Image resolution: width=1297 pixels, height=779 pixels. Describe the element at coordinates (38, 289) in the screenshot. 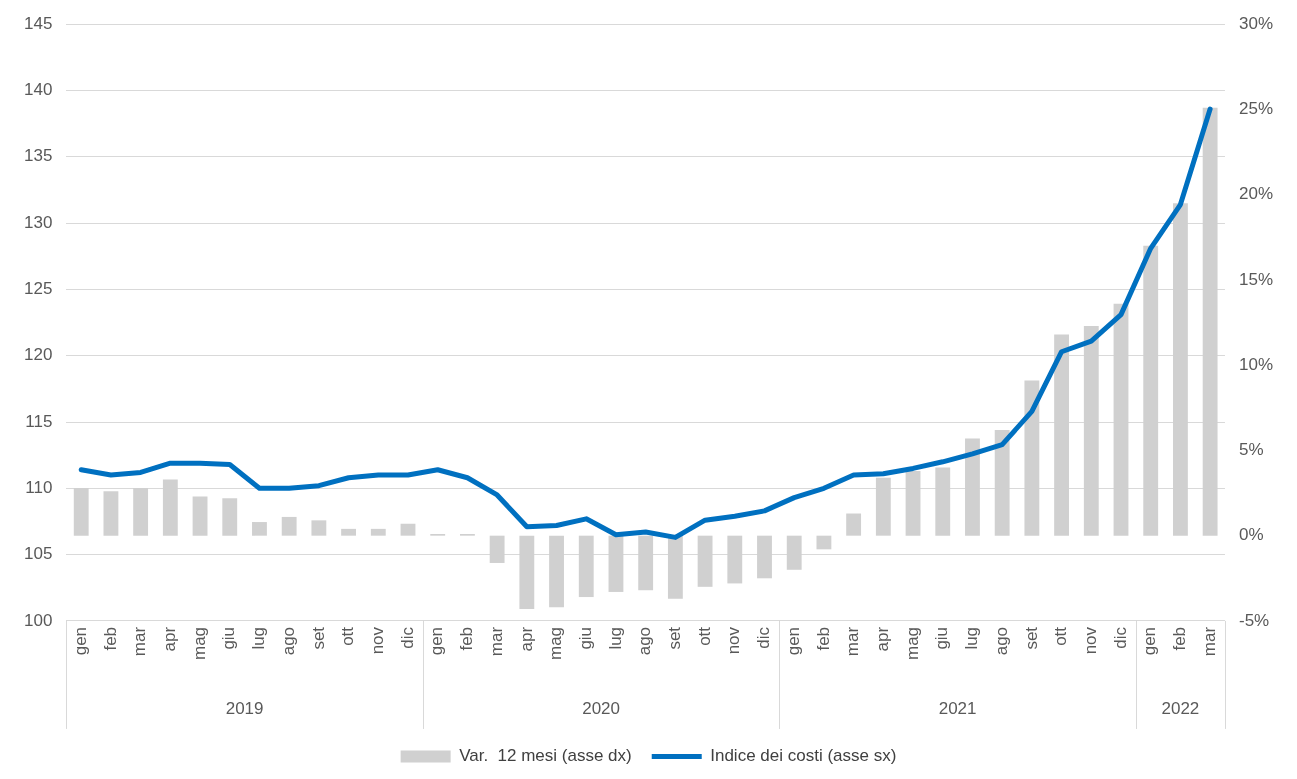

I see `y-tick-label: 125` at that location.